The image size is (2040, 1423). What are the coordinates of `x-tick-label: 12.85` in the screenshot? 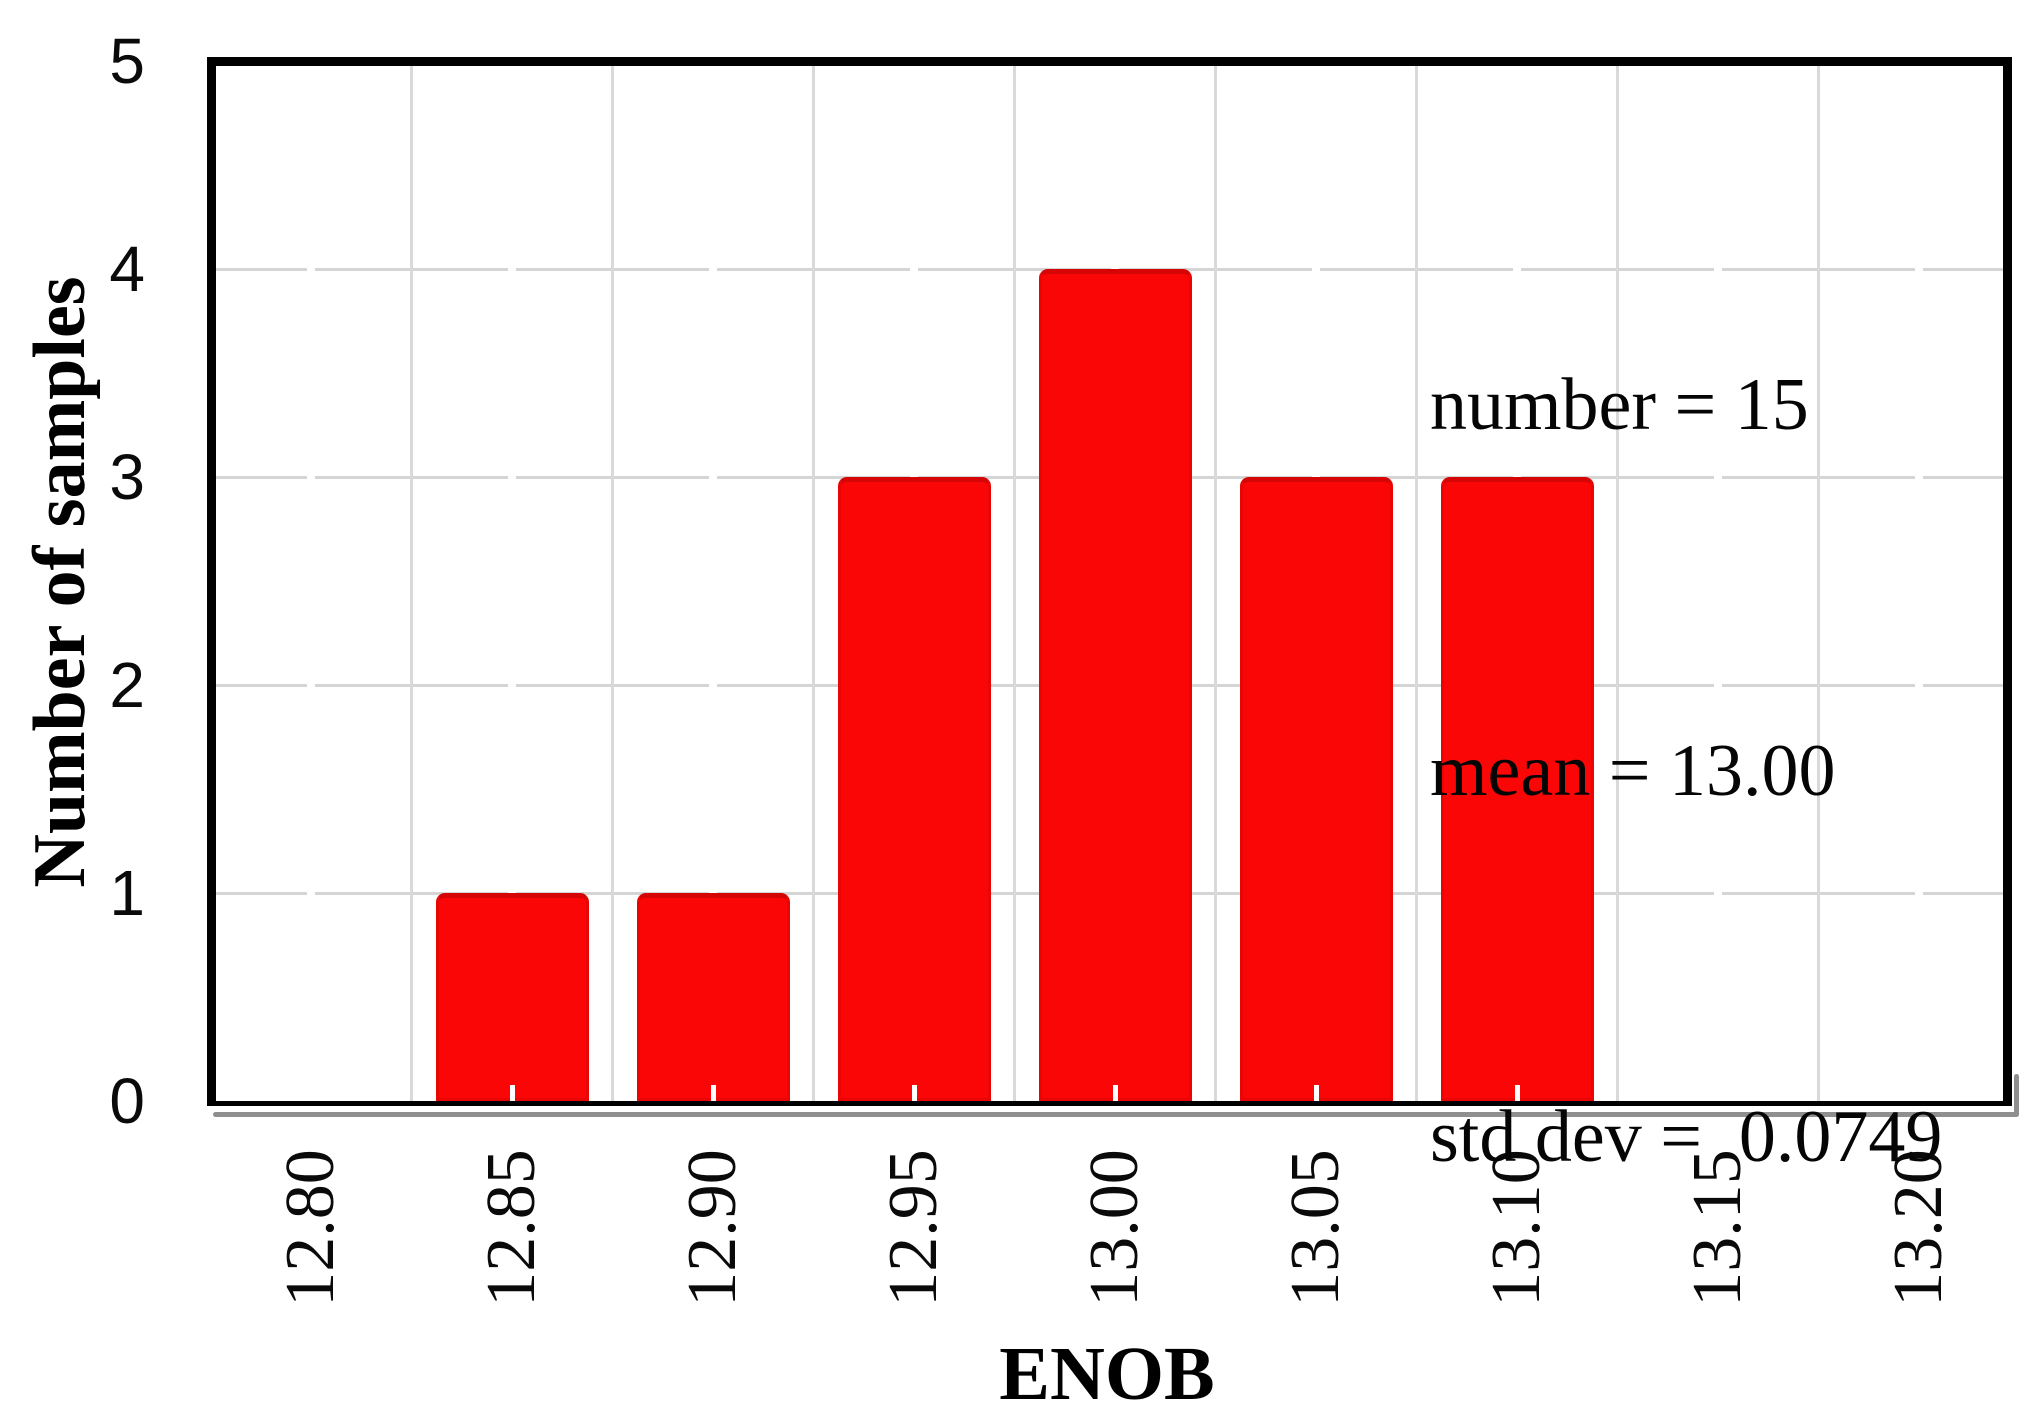 It's located at (511, 1228).